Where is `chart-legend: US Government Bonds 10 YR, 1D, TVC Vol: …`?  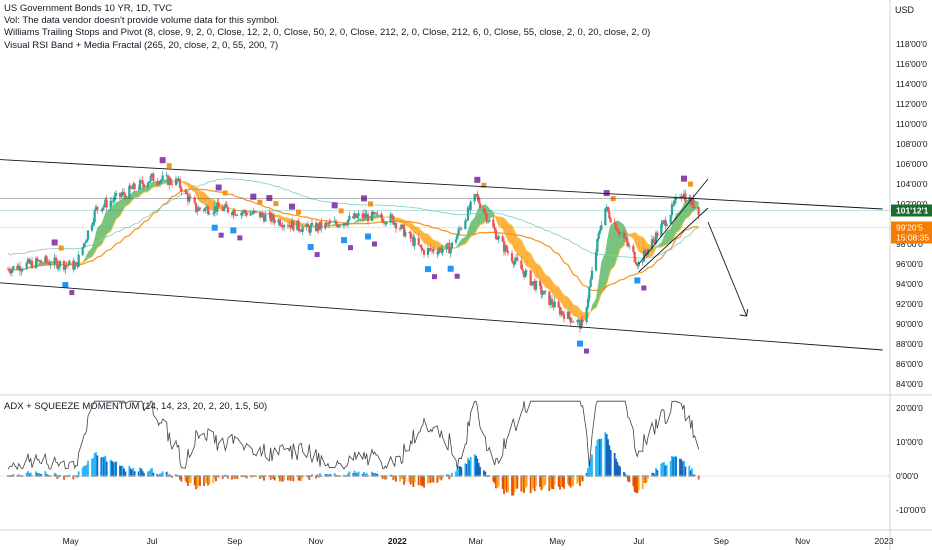
chart-legend: US Government Bonds 10 YR, 1D, TVC Vol: … is located at coordinates (327, 27).